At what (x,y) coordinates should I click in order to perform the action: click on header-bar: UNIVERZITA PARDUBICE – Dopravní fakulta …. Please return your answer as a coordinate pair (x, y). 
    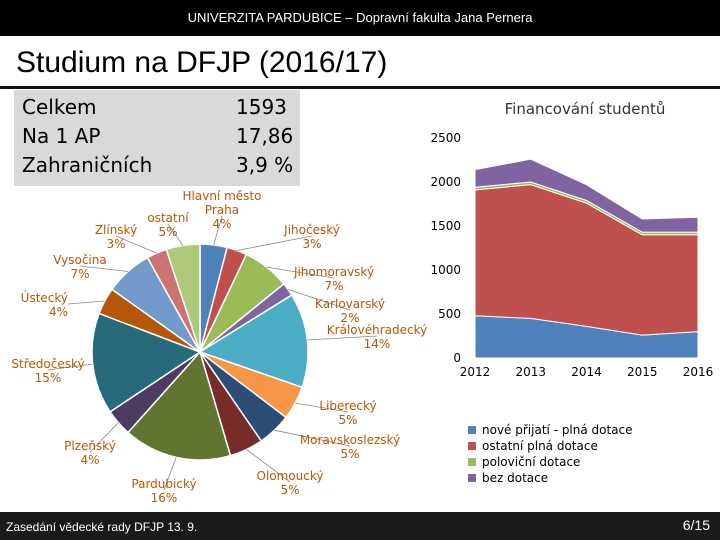
    Looking at the image, I should click on (360, 18).